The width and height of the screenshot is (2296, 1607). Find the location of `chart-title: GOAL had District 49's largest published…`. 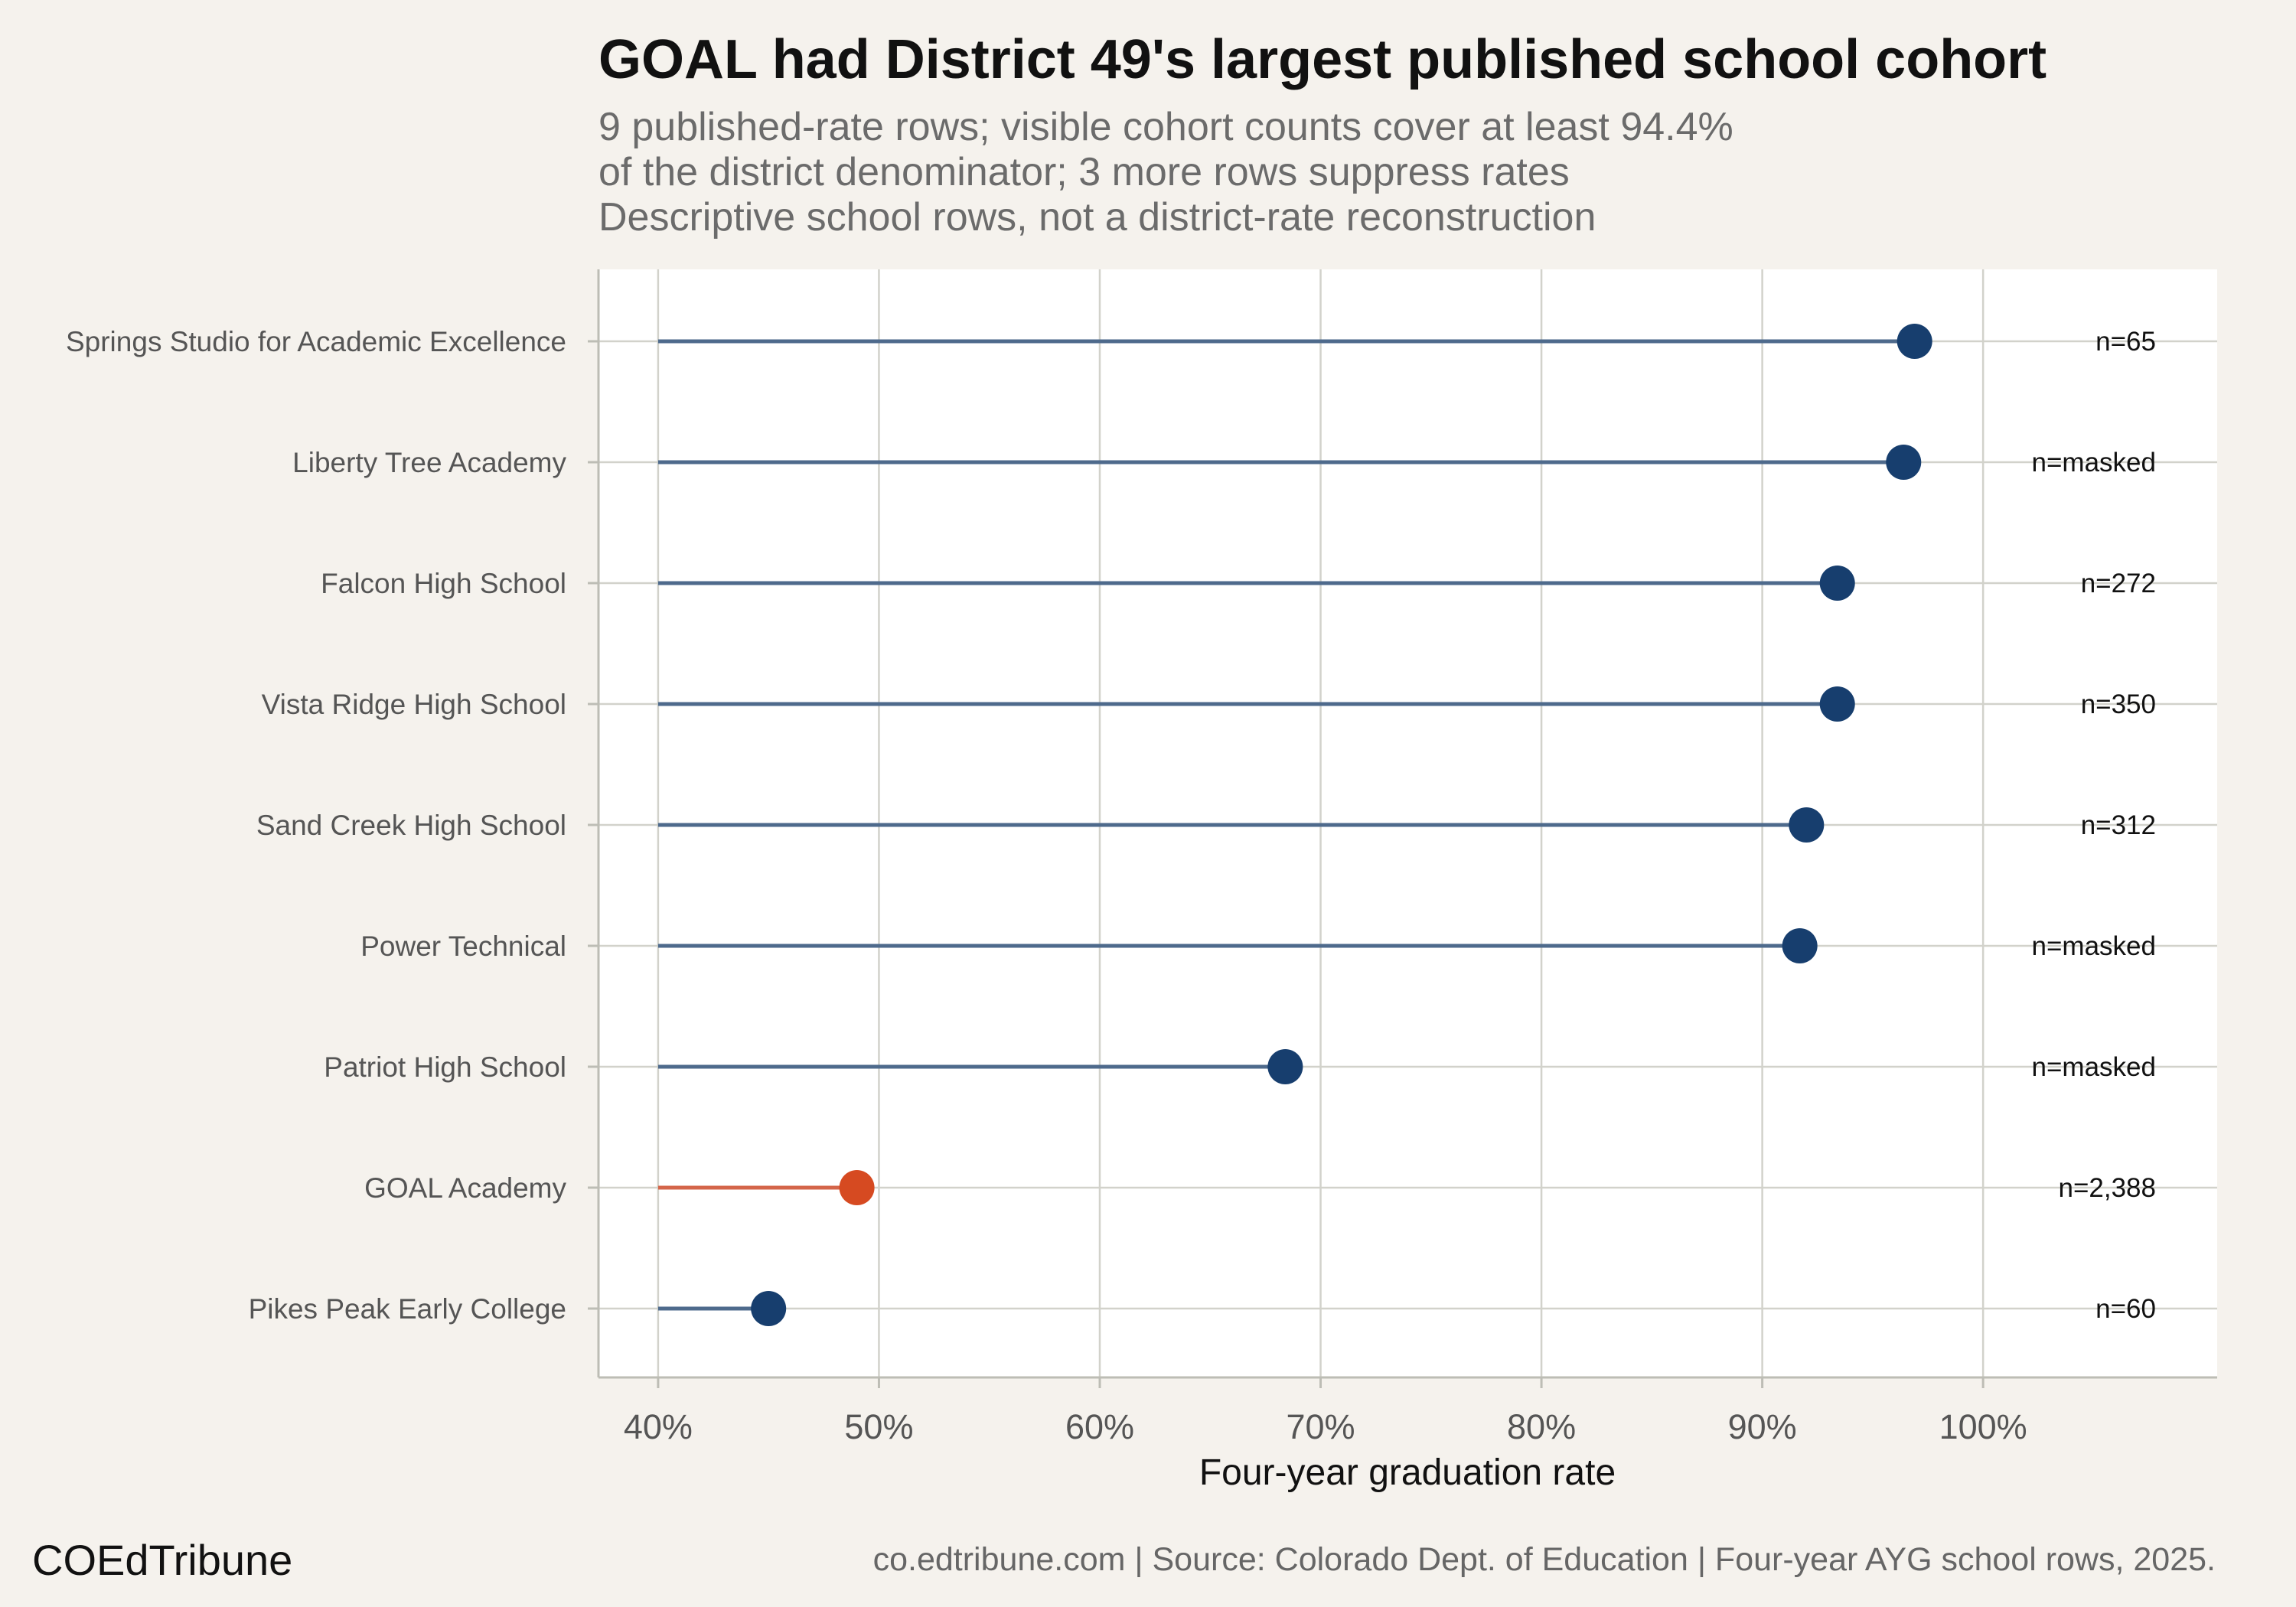

chart-title: GOAL had District 49's largest published… is located at coordinates (1322, 59).